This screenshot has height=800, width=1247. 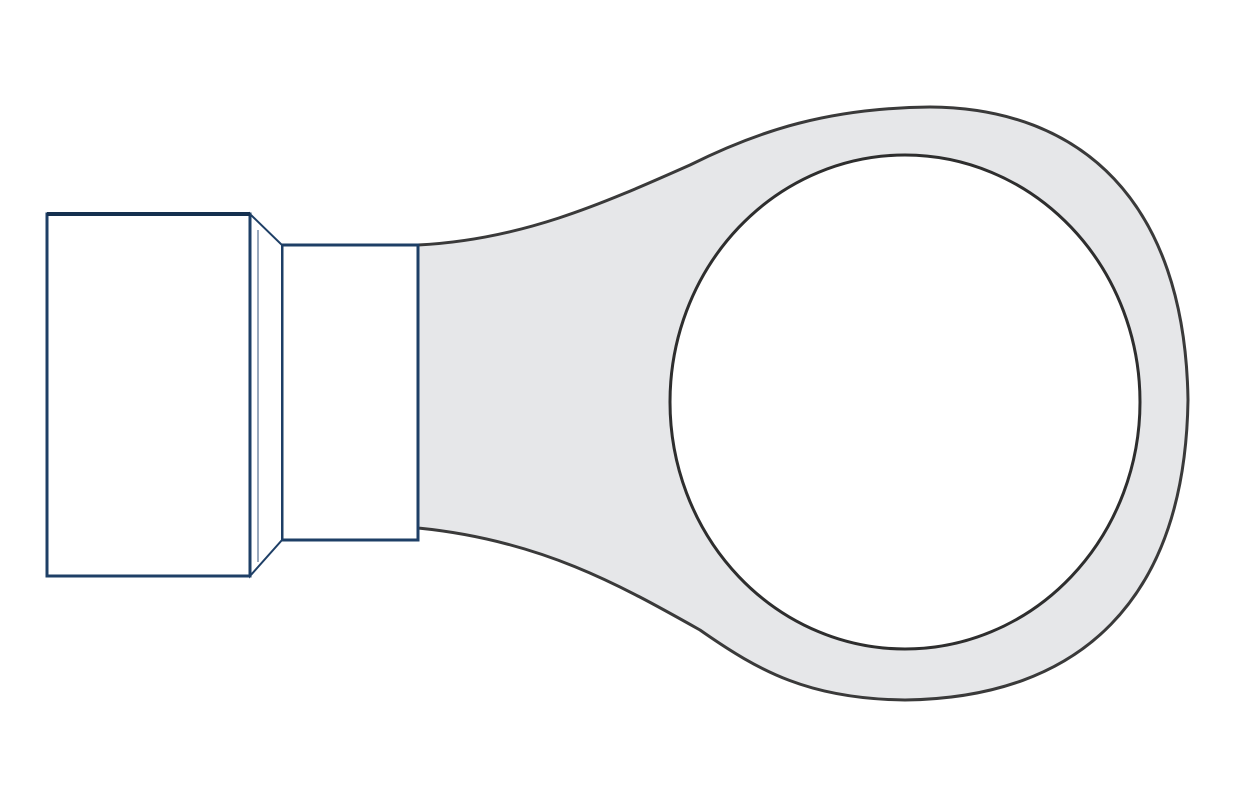 I want to click on sleeve-taper, so click(x=266, y=395).